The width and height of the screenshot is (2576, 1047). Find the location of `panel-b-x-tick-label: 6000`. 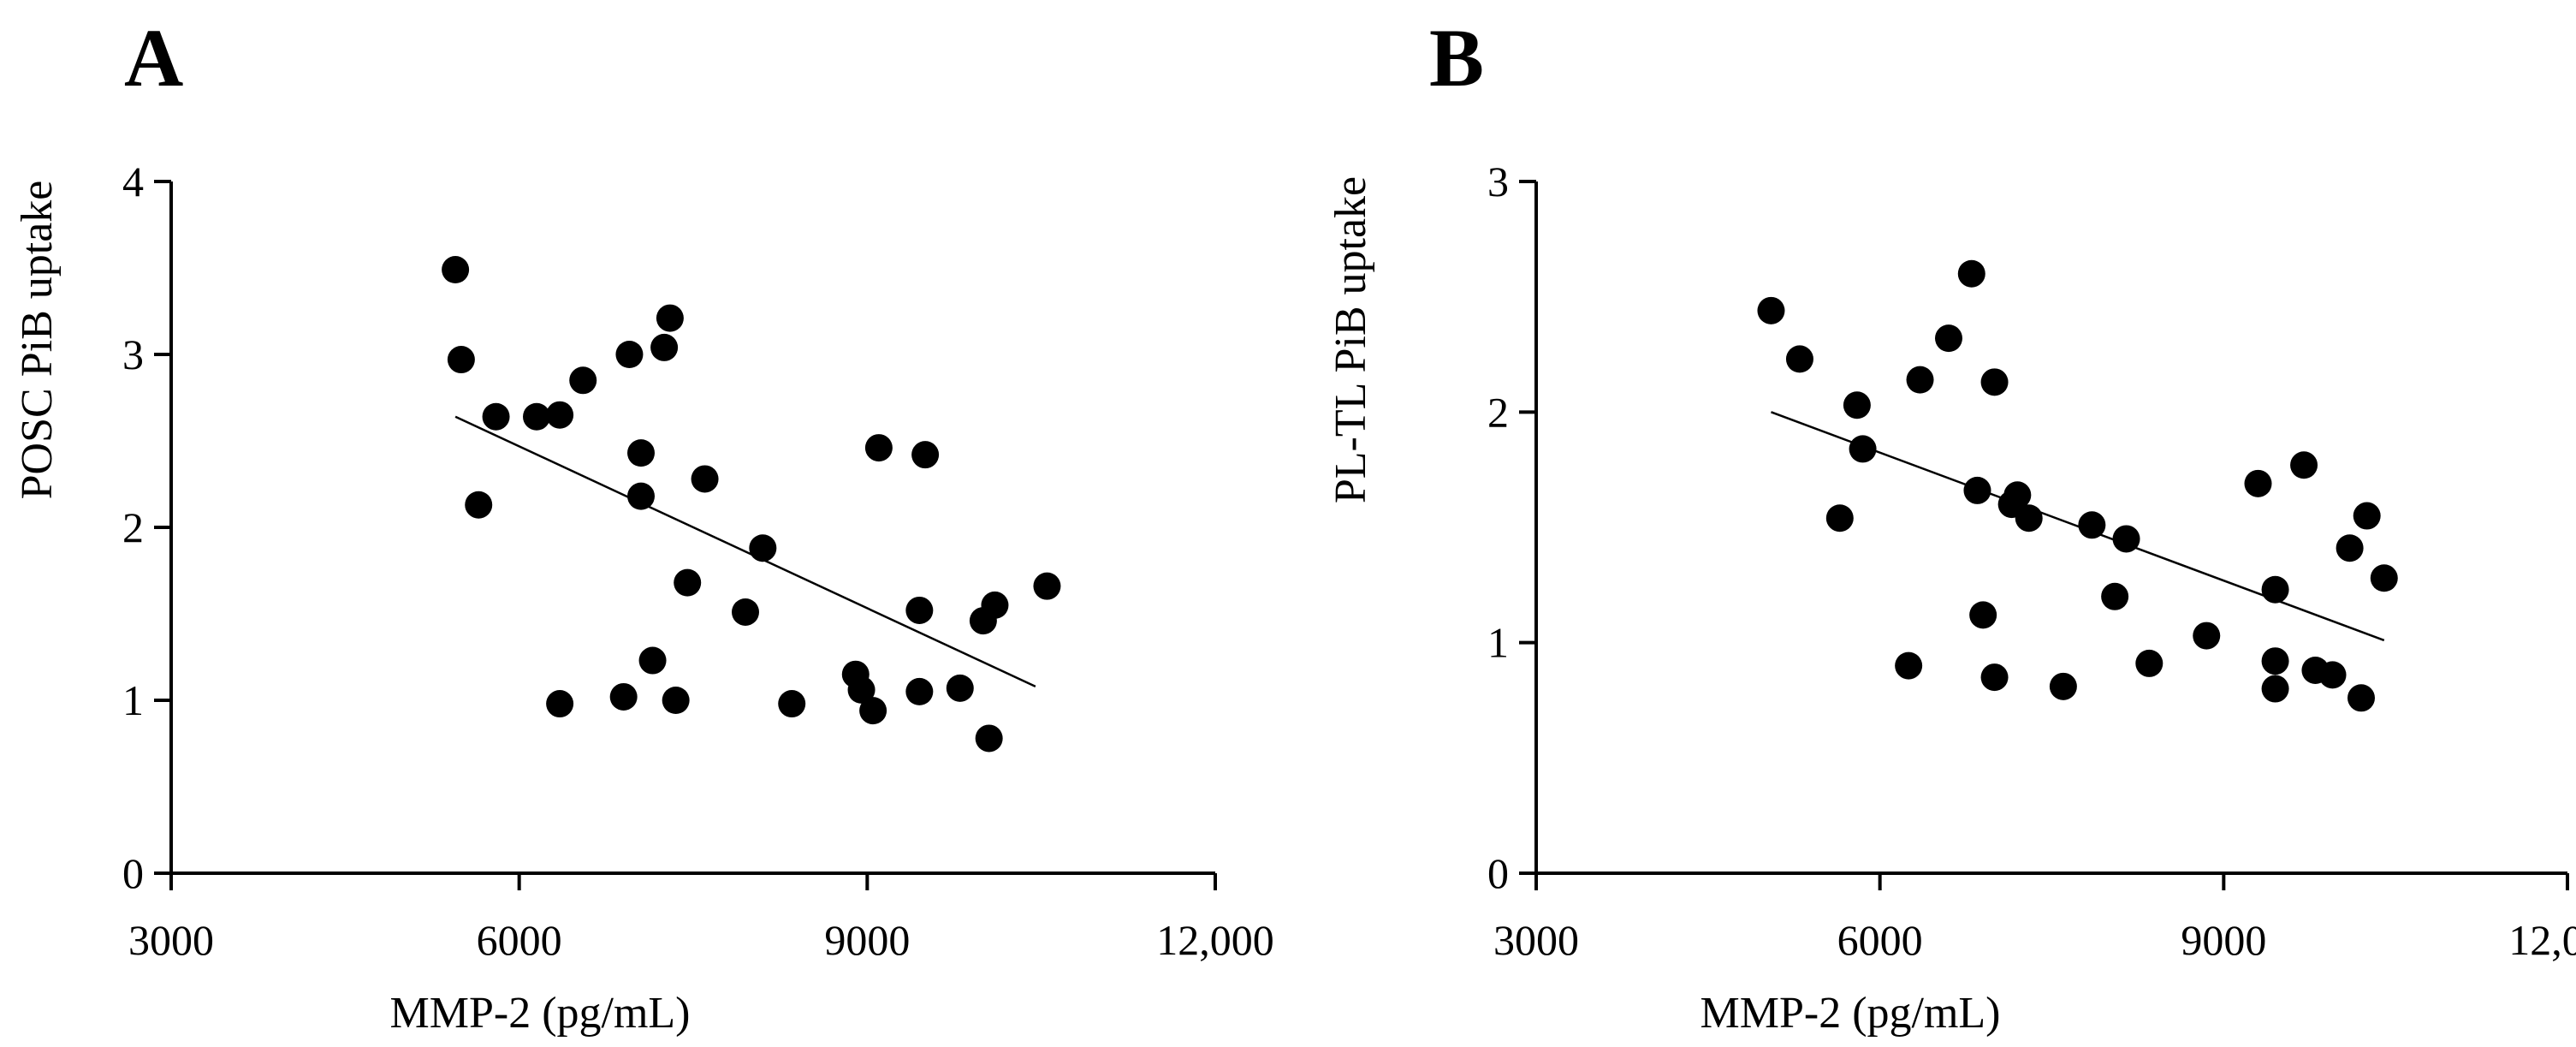

panel-b-x-tick-label: 6000 is located at coordinates (1880, 940).